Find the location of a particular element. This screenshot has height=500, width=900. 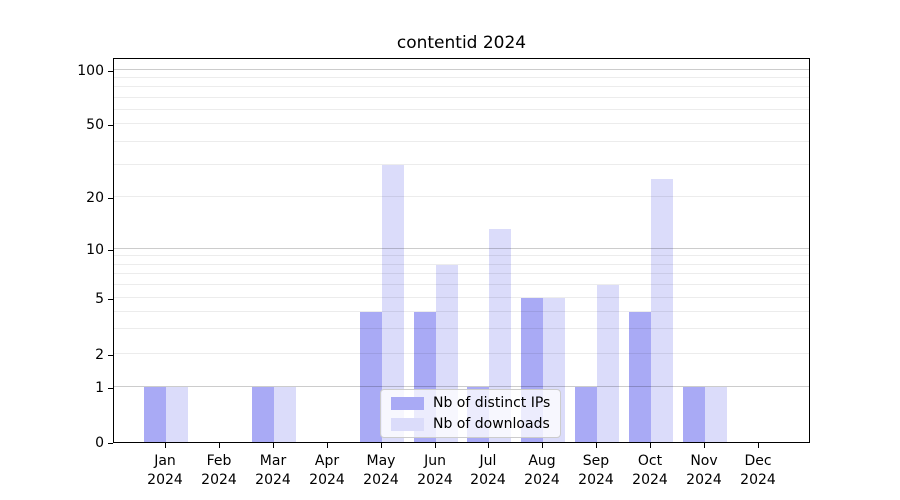

bar-downloads-jul is located at coordinates (500, 335).